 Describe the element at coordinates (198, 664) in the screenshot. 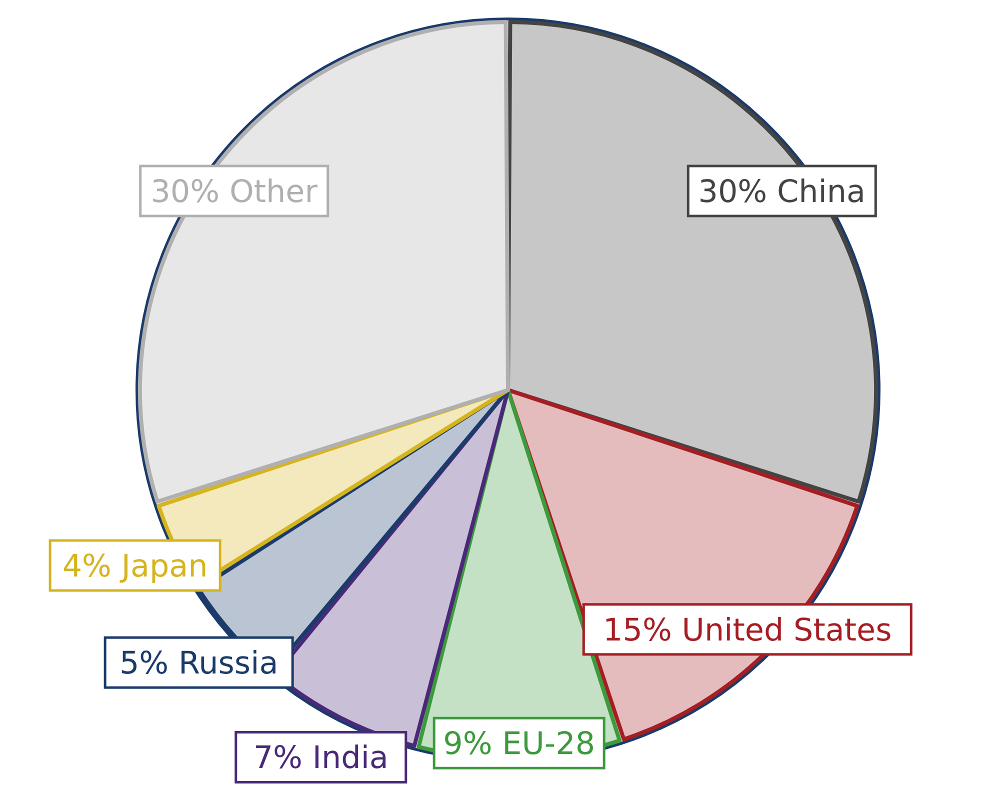

I see `slice-label: 5% Russia` at that location.